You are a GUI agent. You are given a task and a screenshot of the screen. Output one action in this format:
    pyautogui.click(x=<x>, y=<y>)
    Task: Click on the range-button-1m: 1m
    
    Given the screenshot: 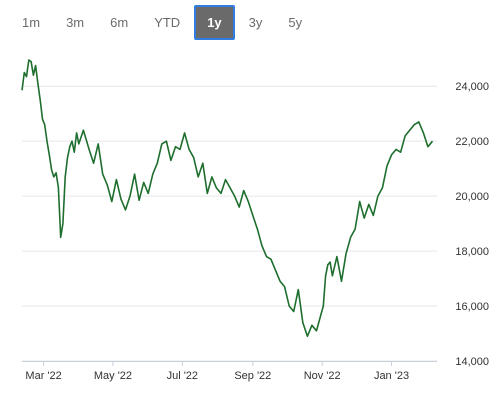 What is the action you would take?
    pyautogui.click(x=31, y=22)
    